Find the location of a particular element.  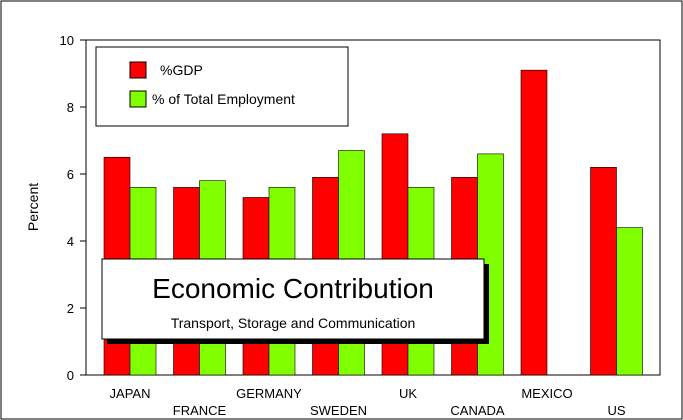

x-category-label: US is located at coordinates (616, 410).